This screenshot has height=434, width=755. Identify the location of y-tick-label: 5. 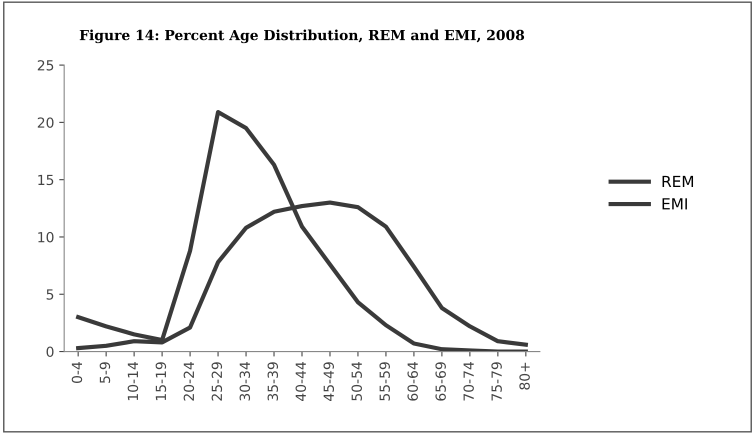
(50, 294).